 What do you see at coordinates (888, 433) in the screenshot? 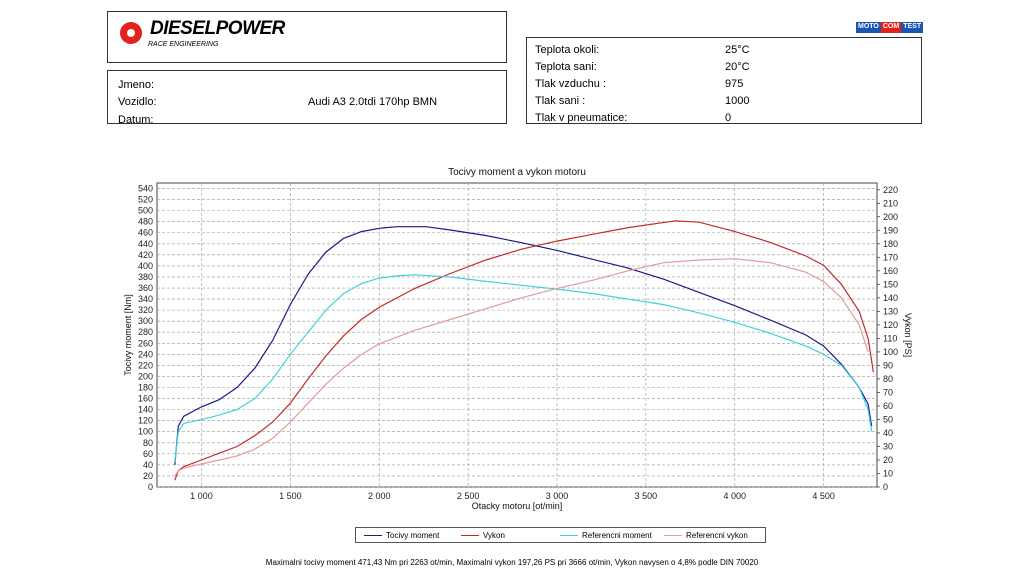
I see `y-right-tick-label: 40` at bounding box center [888, 433].